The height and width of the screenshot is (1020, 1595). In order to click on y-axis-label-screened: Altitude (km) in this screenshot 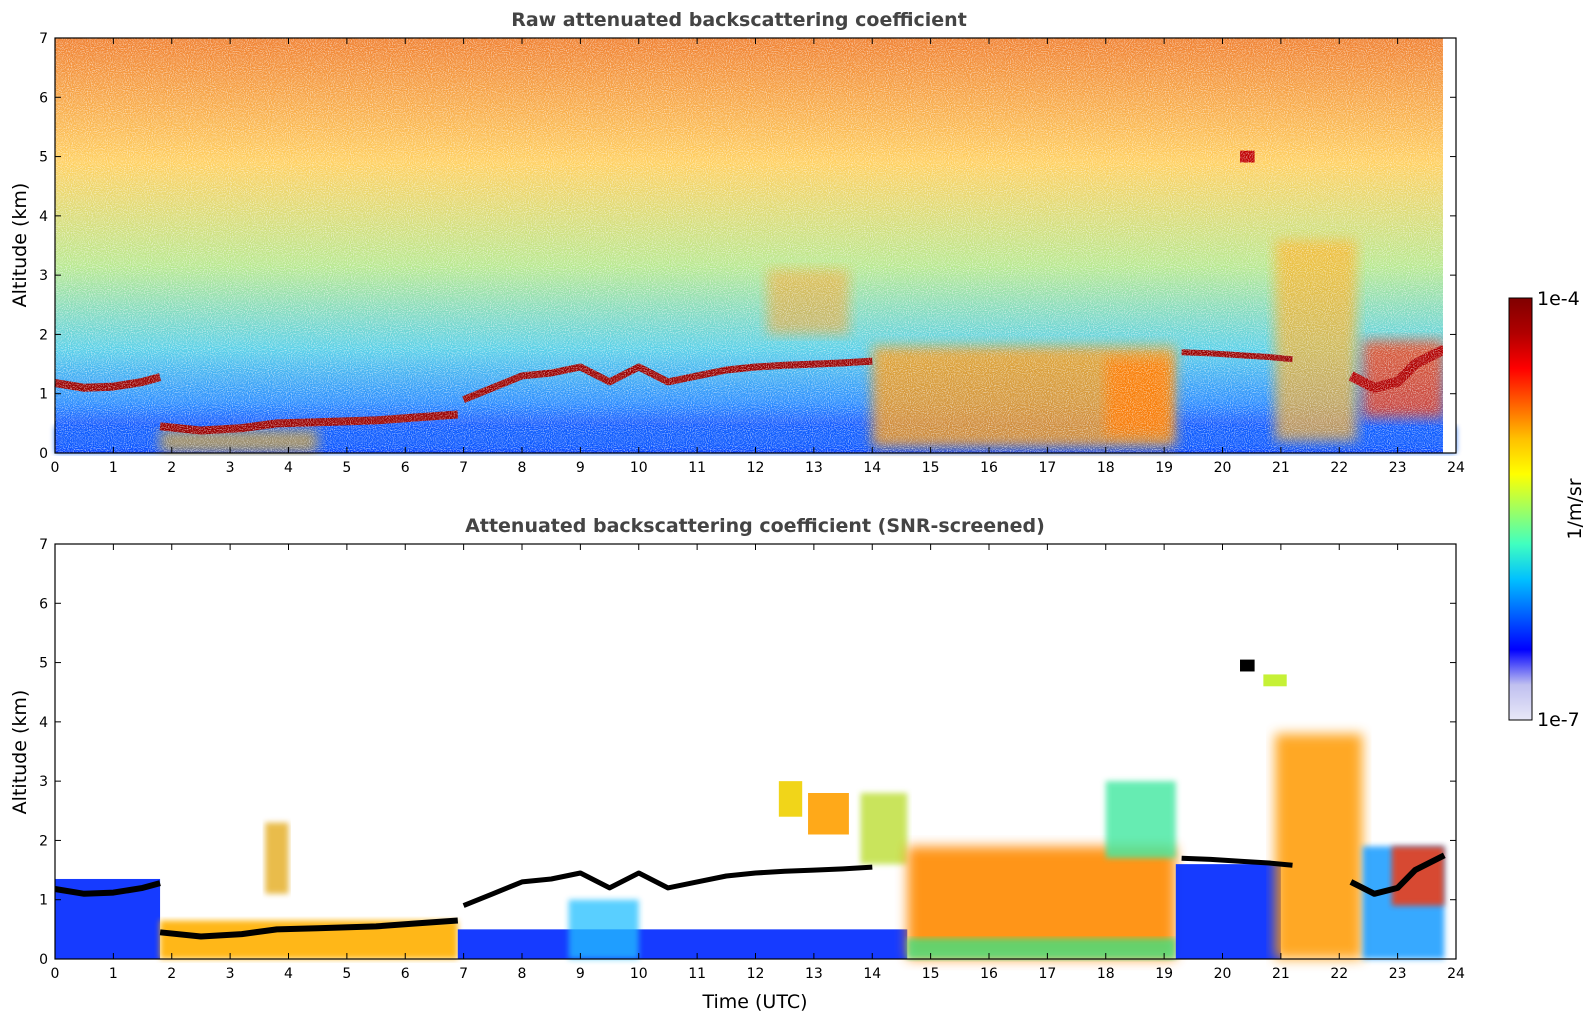, I will do `click(20, 752)`.